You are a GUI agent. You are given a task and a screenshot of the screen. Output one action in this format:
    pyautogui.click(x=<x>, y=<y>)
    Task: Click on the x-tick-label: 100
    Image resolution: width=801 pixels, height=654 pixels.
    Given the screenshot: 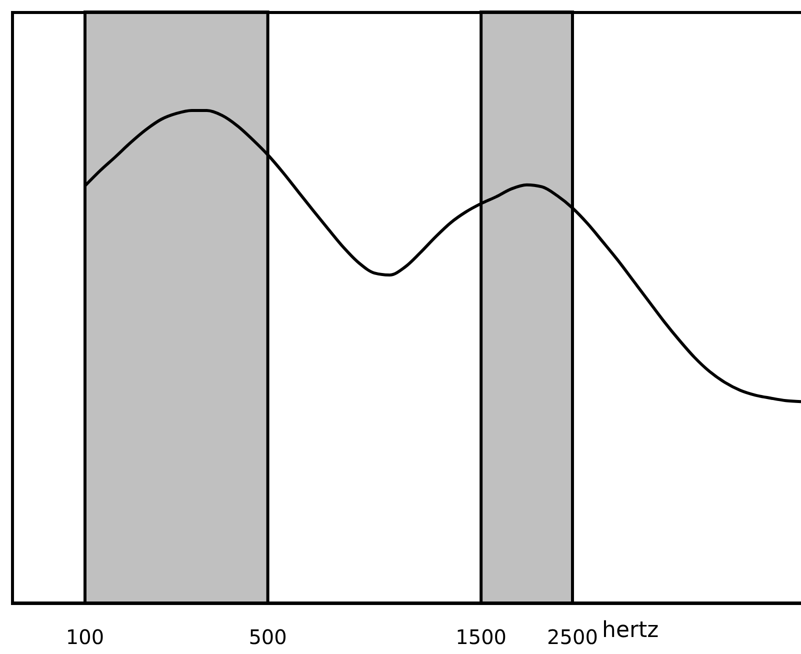 What is the action you would take?
    pyautogui.click(x=85, y=637)
    